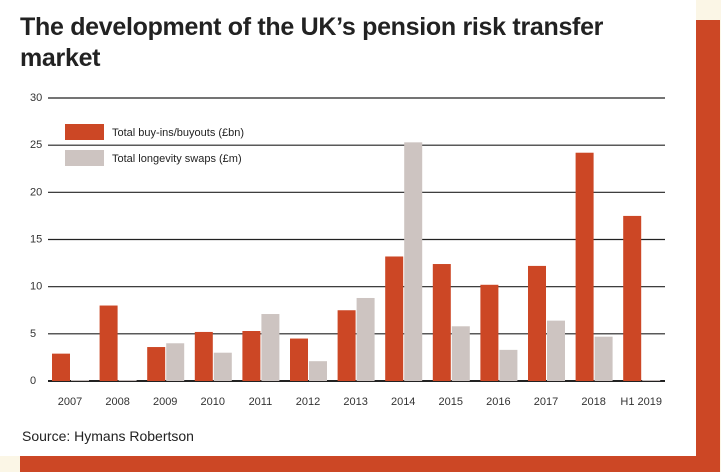  What do you see at coordinates (556, 350) in the screenshot?
I see `bar-longevity-swaps-2017` at bounding box center [556, 350].